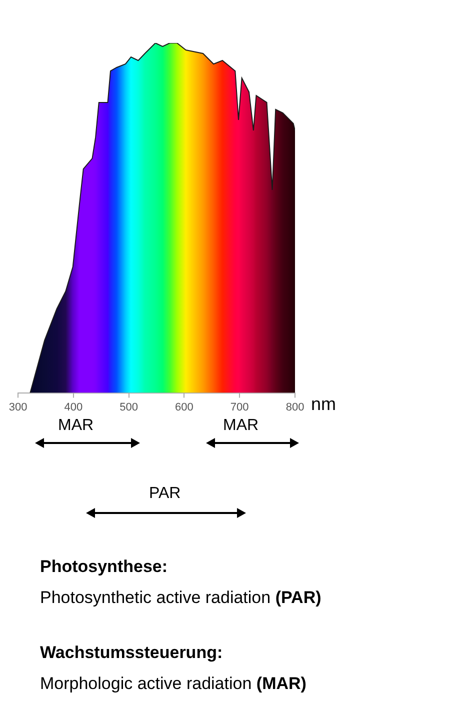  Describe the element at coordinates (295, 407) in the screenshot. I see `x-tick-label: 800` at that location.